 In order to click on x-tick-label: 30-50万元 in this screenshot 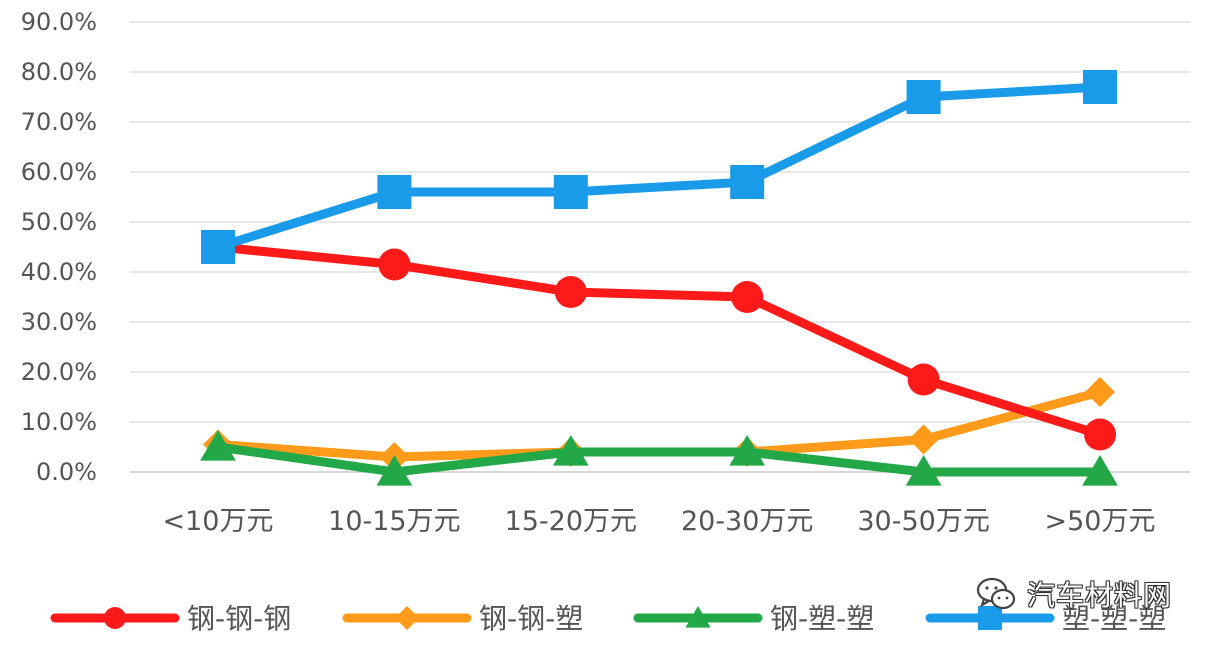, I will do `click(923, 521)`.